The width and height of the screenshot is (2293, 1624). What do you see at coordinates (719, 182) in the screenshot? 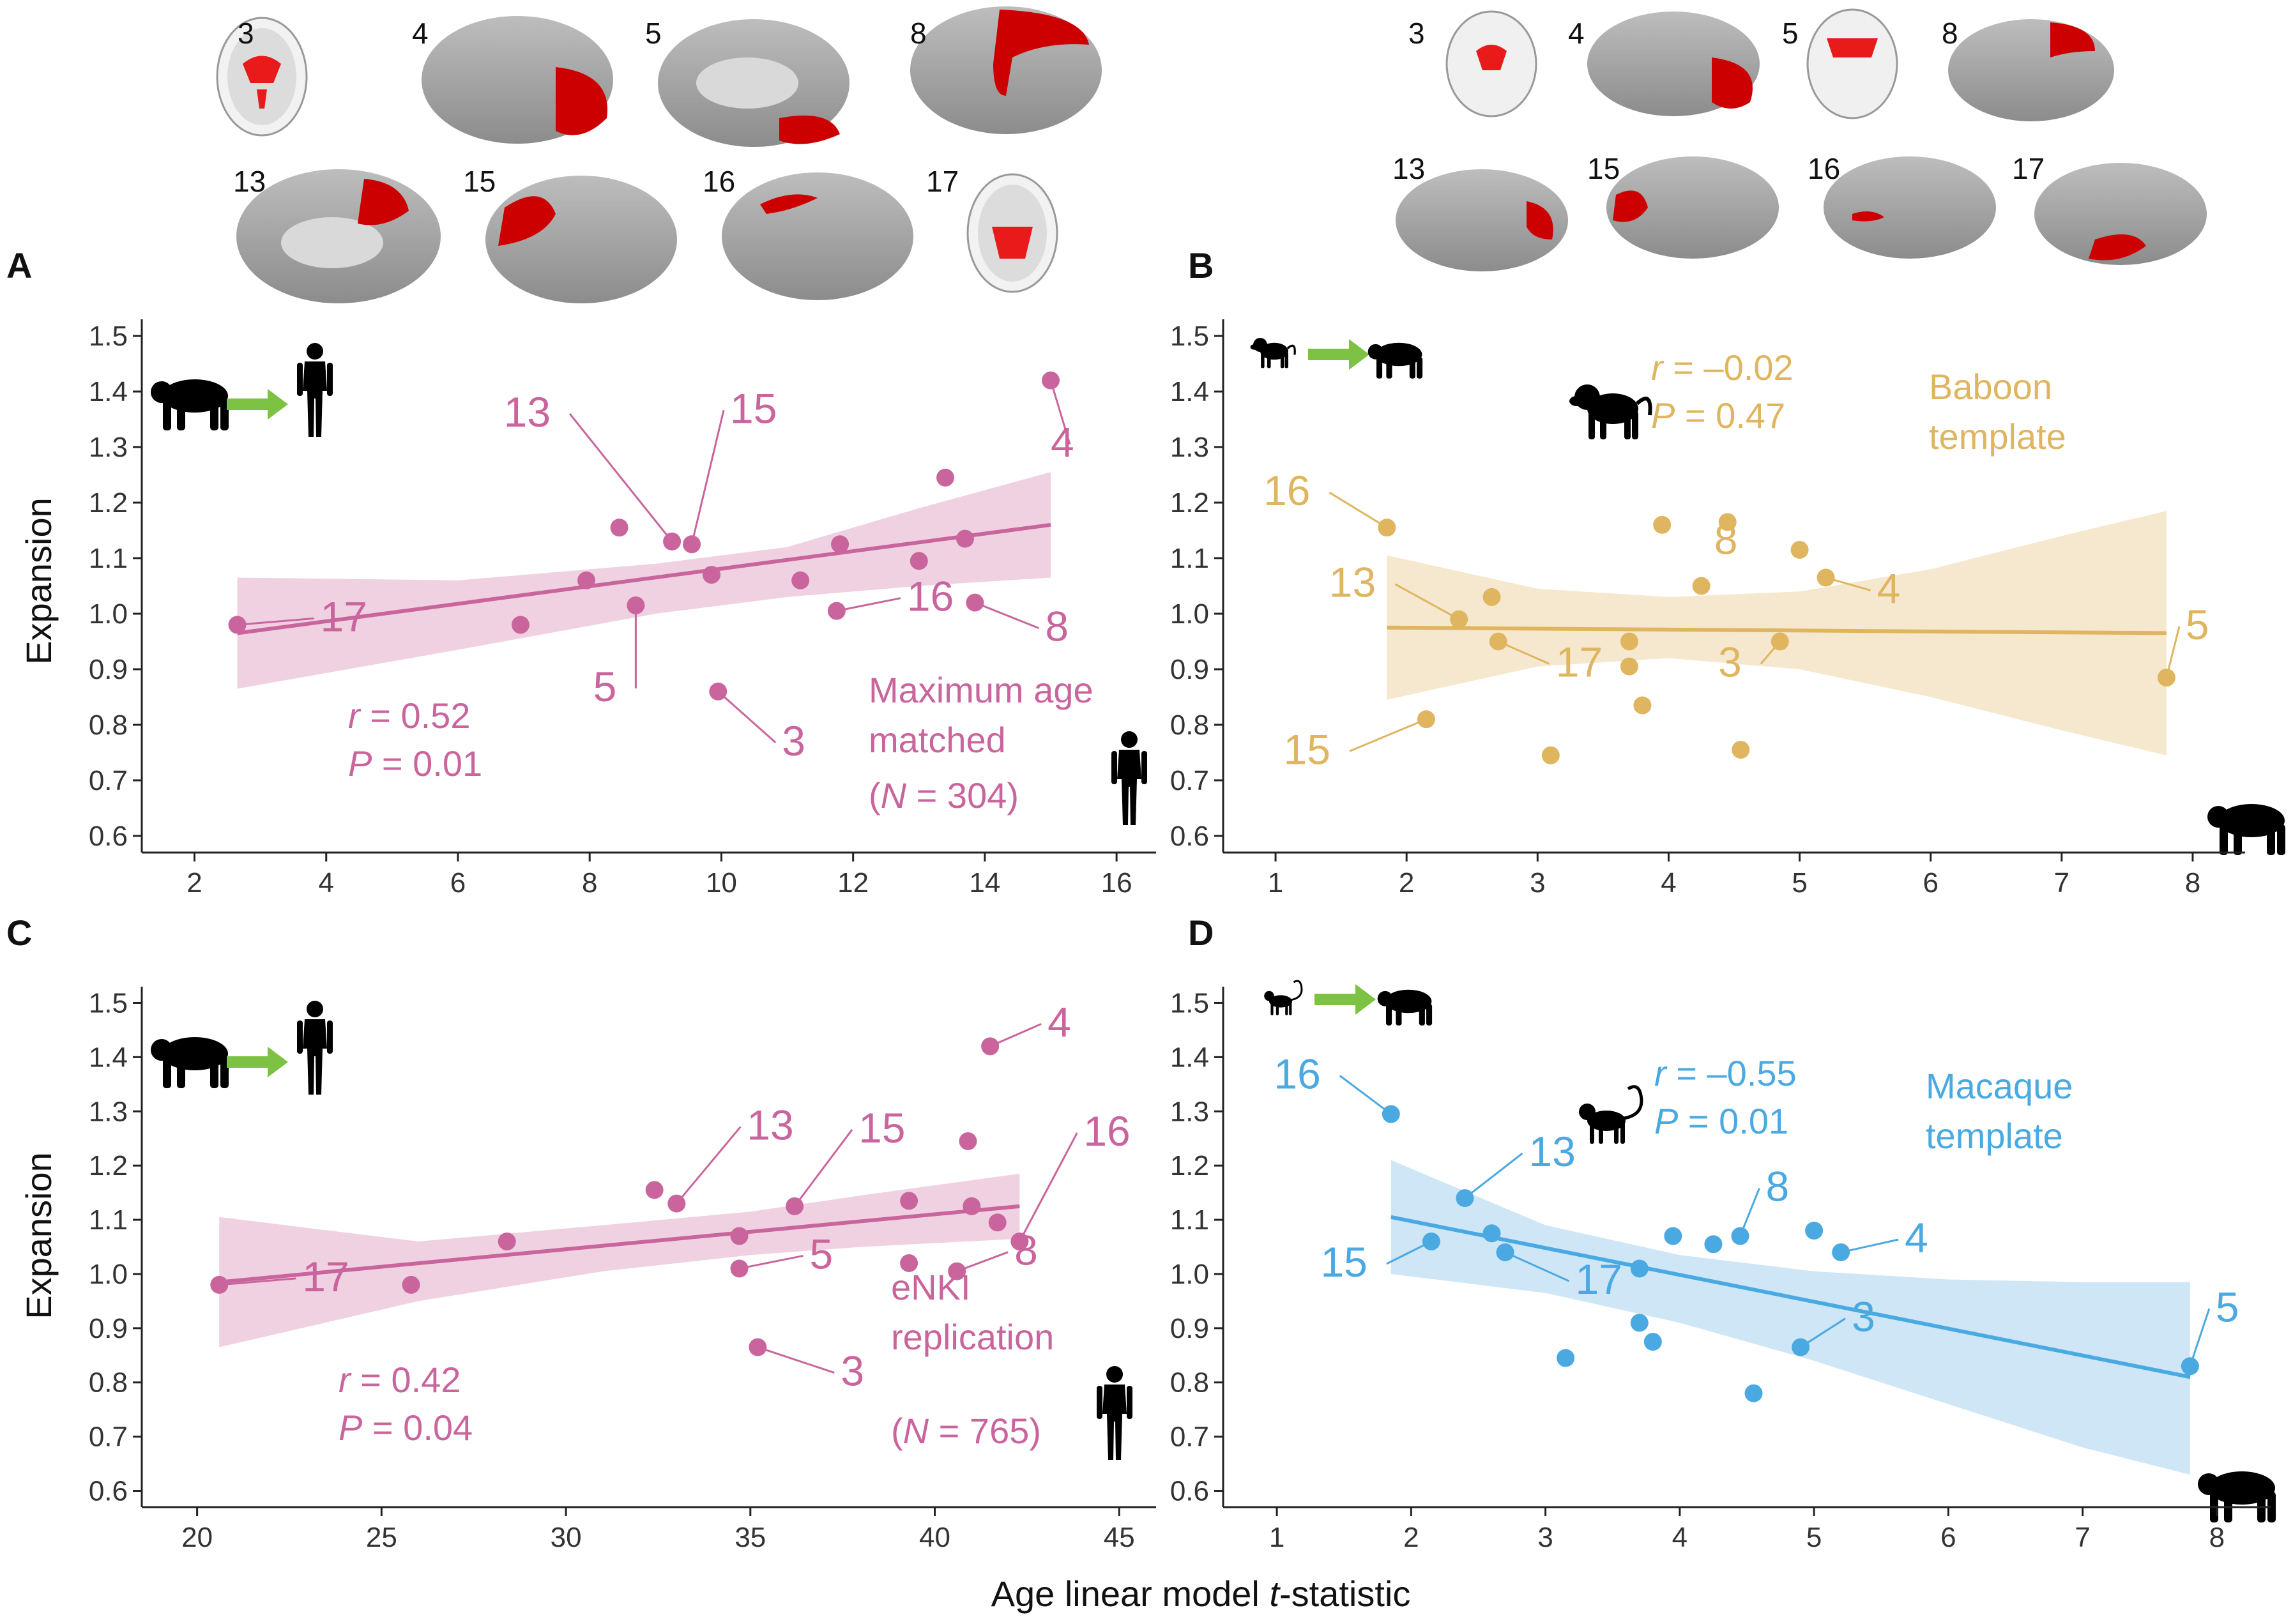
I see `brain-label: 16` at bounding box center [719, 182].